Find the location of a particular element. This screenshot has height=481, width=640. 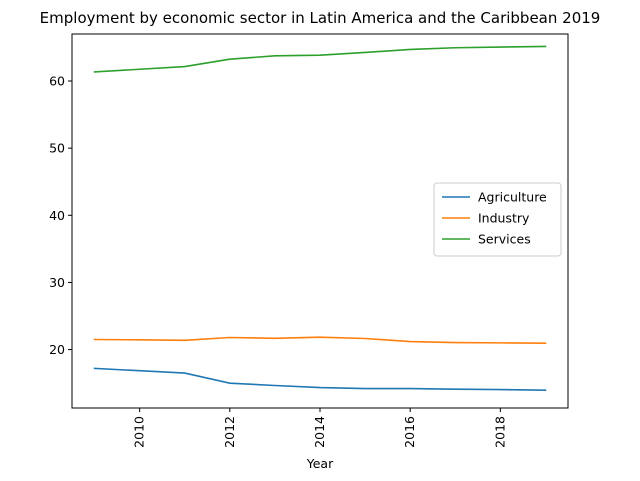

x-axis: 2010 2012 2014 2016 2018 is located at coordinates (319, 428).